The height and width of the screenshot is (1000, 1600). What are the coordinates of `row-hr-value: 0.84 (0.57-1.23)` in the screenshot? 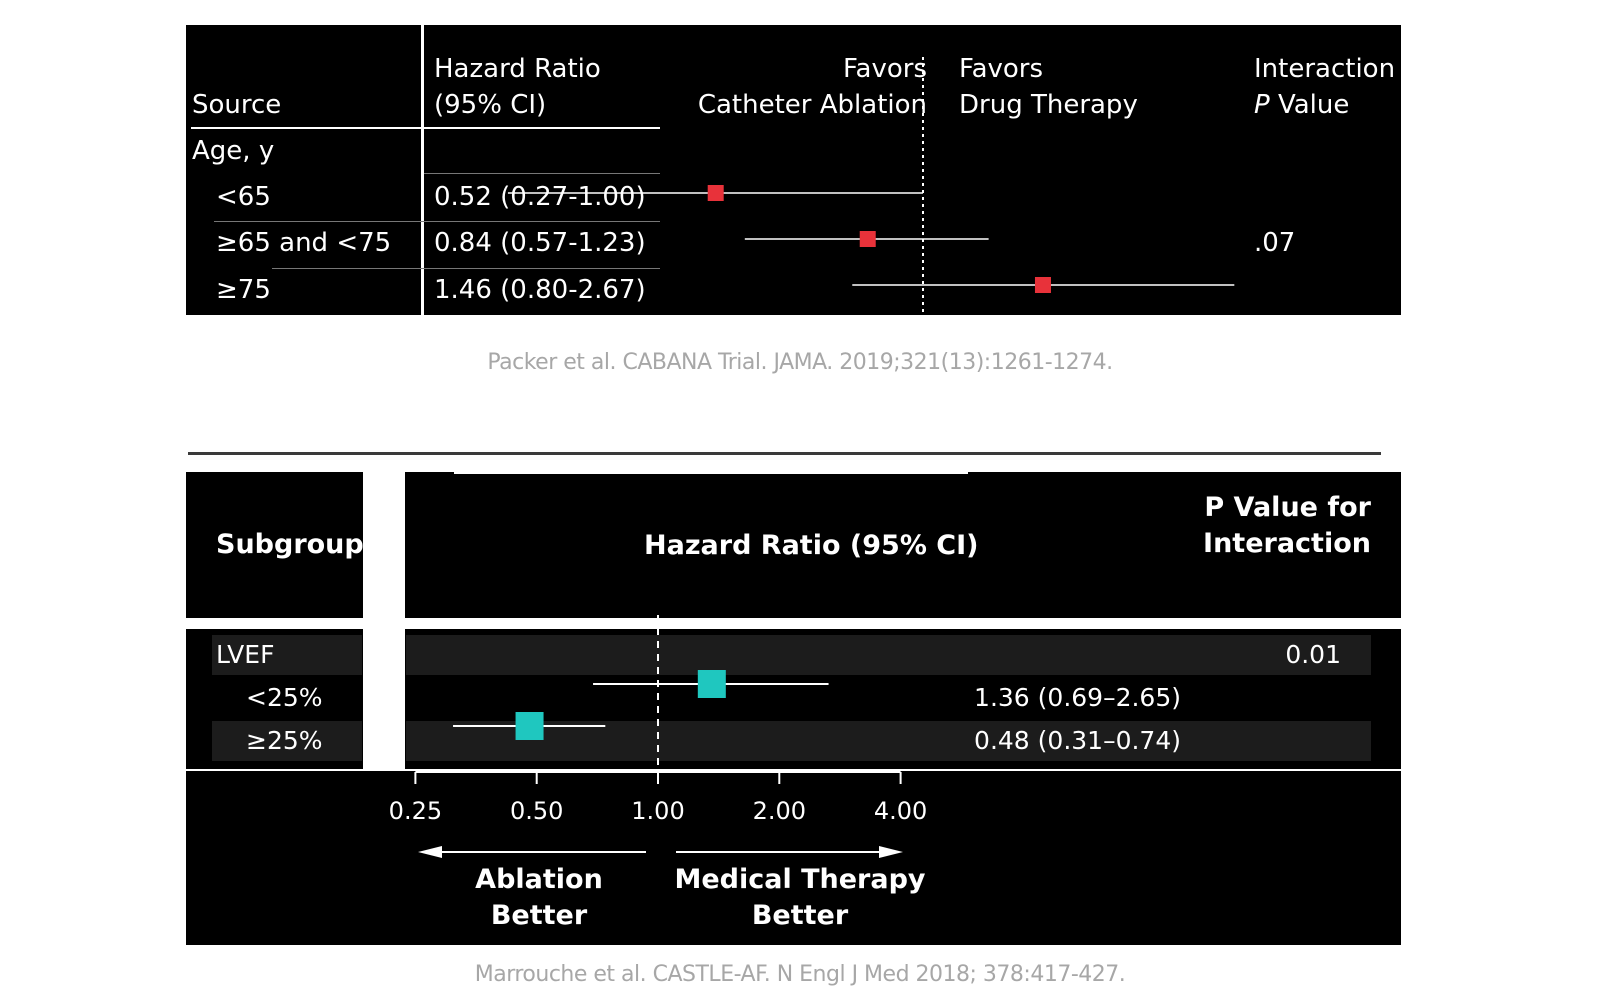 It's located at (540, 243).